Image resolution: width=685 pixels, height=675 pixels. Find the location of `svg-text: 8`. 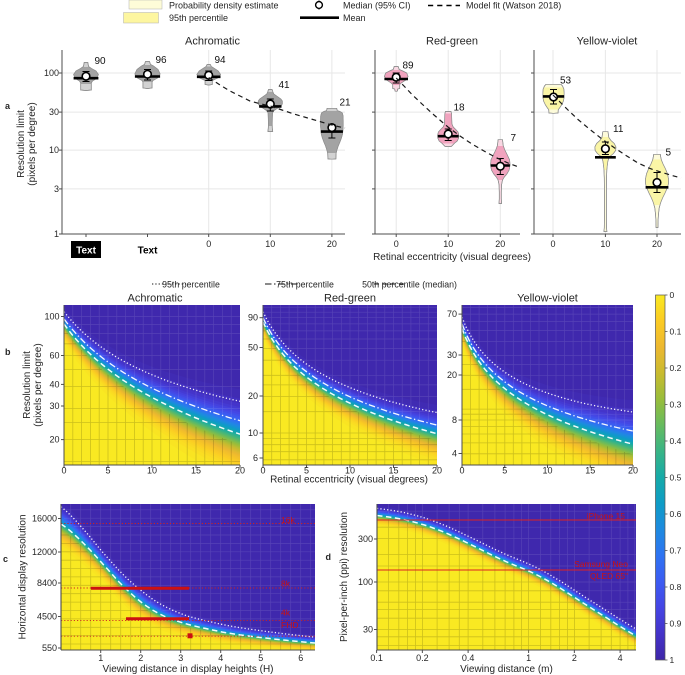

svg-text: 8 is located at coordinates (454, 420).